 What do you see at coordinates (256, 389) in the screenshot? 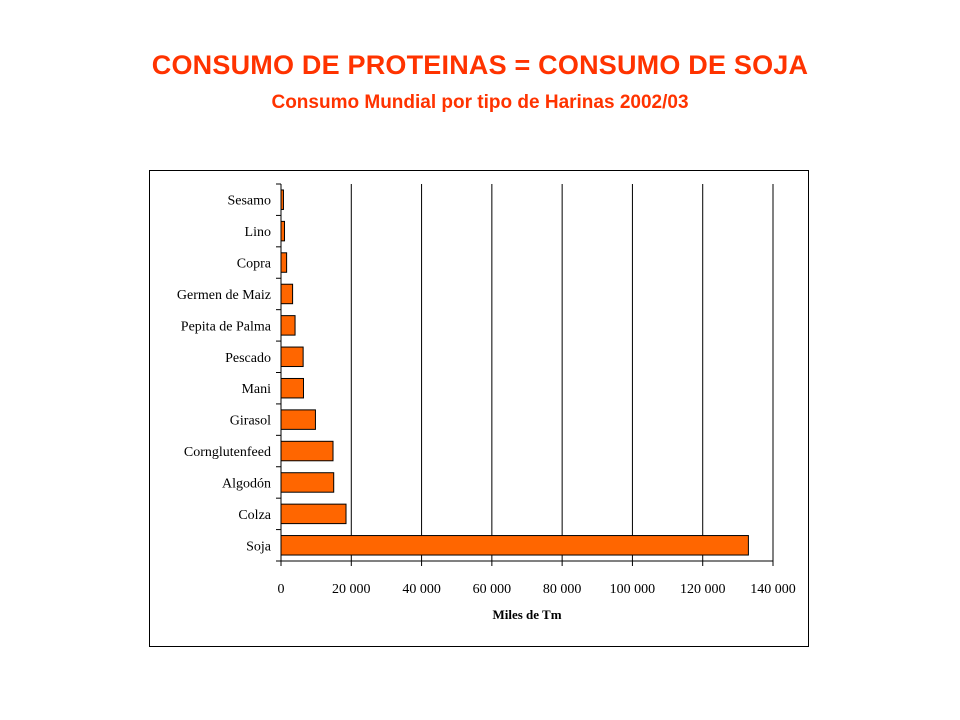
I see `y-category-label: Mani` at bounding box center [256, 389].